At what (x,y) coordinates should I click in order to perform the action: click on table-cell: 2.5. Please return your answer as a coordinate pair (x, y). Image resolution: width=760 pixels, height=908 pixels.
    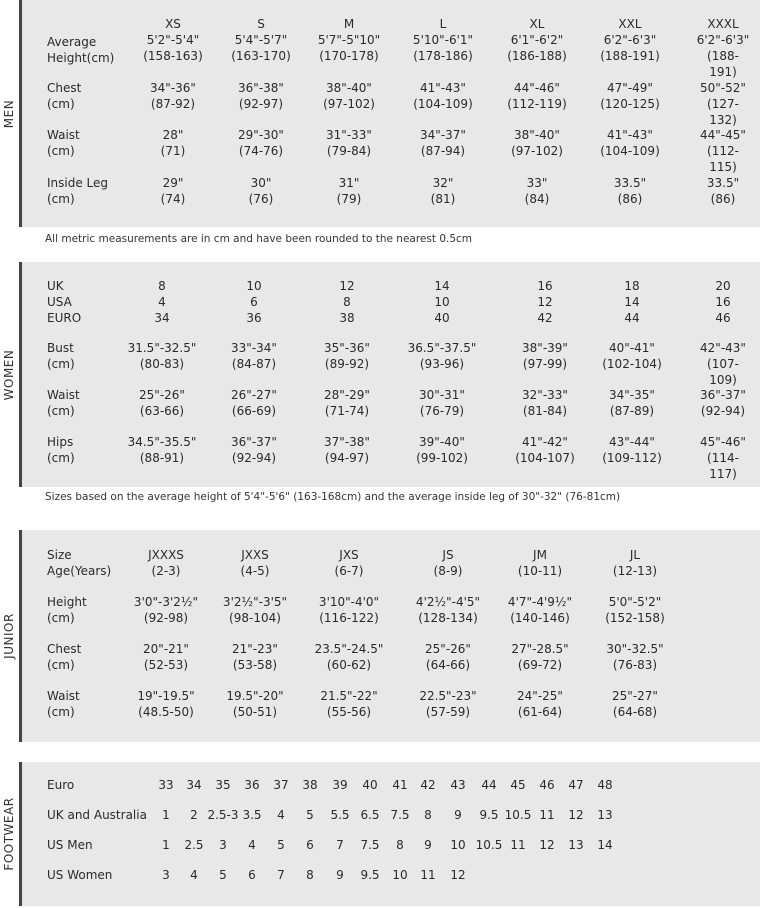
    Looking at the image, I should click on (194, 845).